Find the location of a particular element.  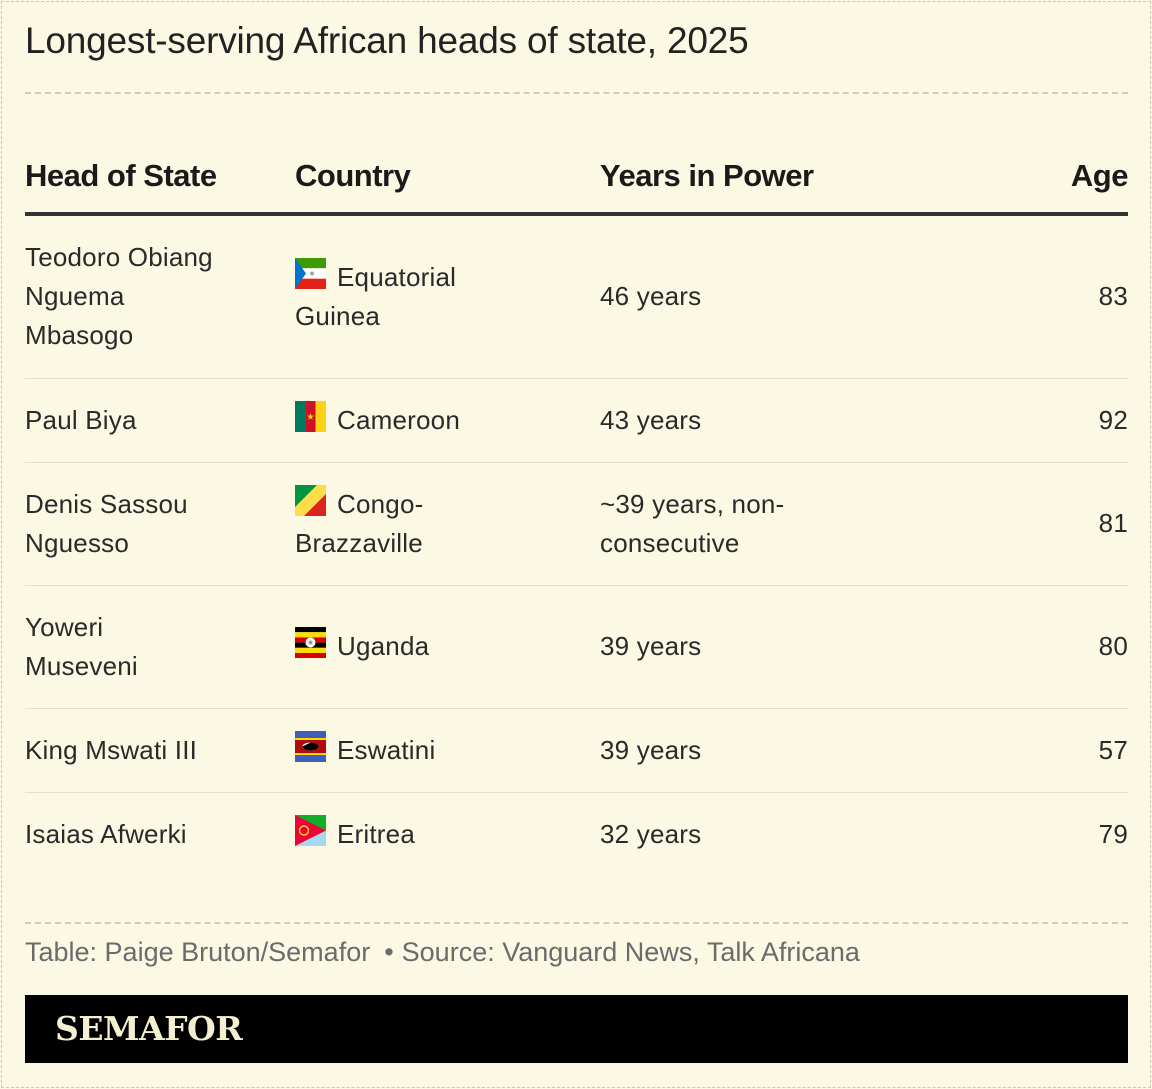

table-source: Source: Vanguard News, Talk Africana is located at coordinates (630, 952).